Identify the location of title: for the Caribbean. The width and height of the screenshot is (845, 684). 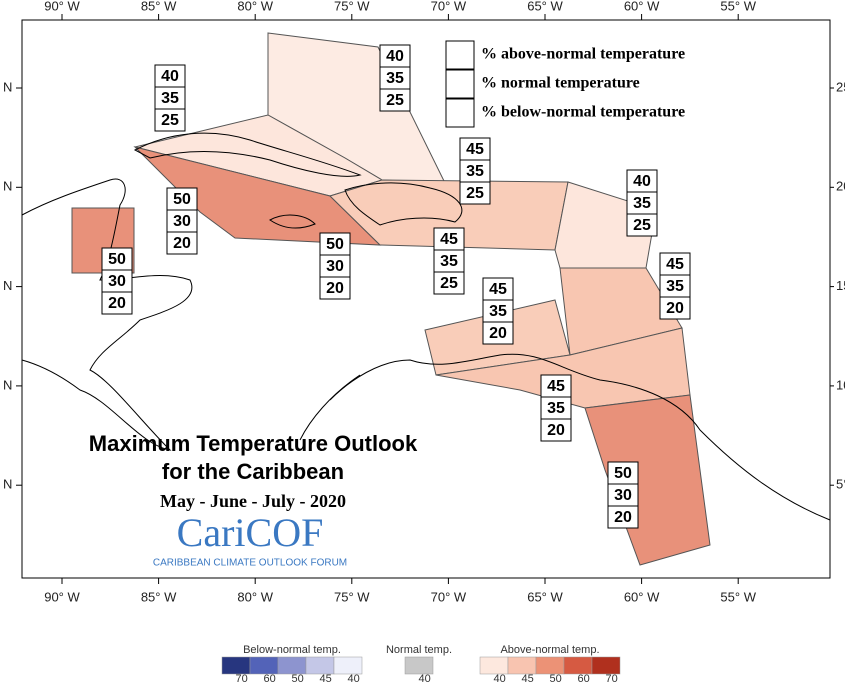
(253, 471).